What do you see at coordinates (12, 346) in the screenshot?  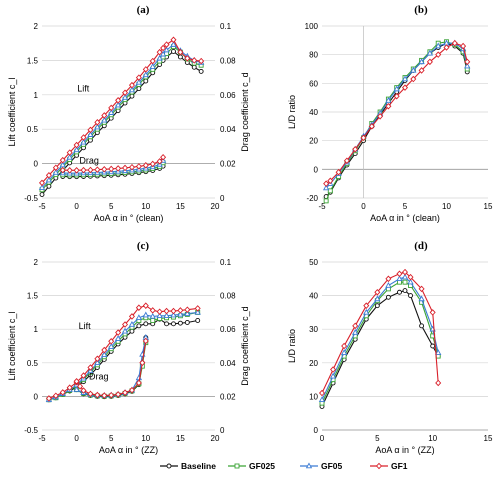 I see `y-axis-title: Lift coefficient c_l` at bounding box center [12, 346].